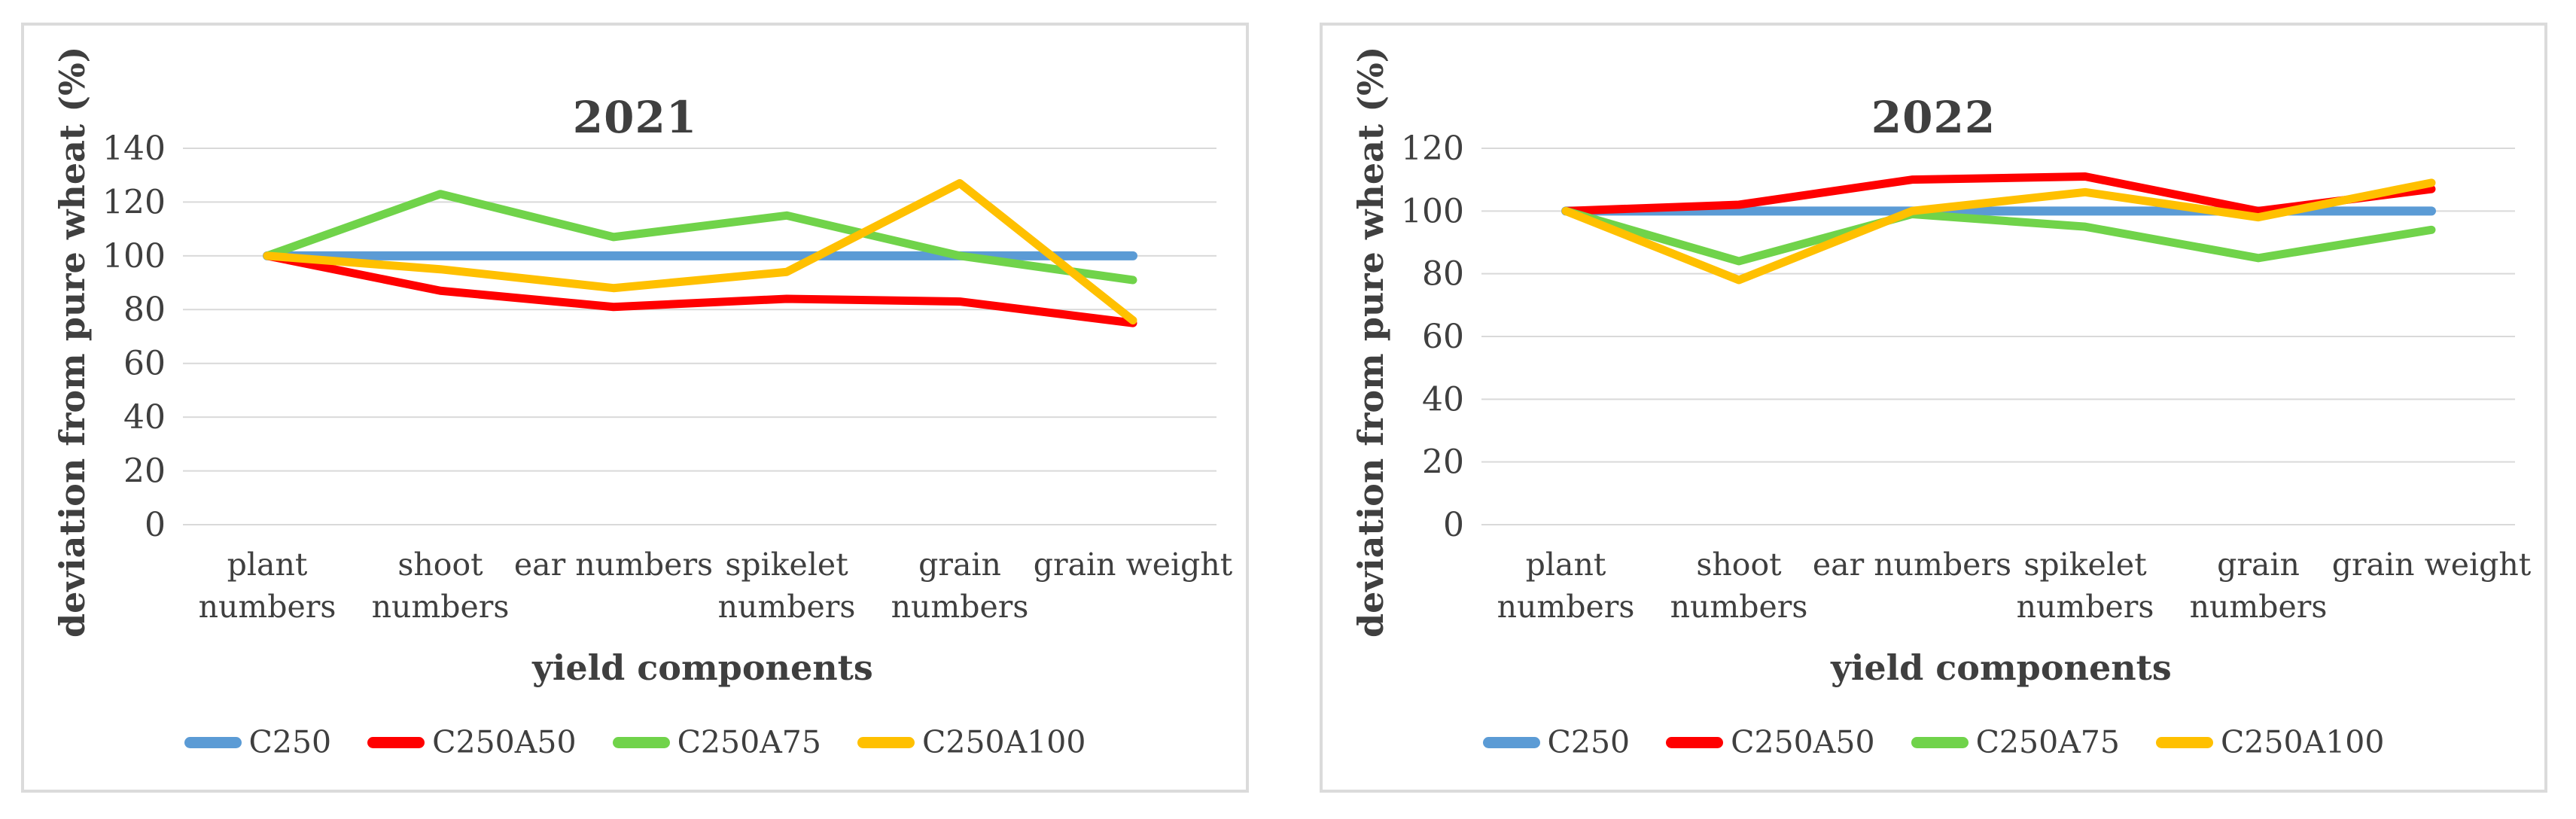  I want to click on chart-title: 2021, so click(635, 117).